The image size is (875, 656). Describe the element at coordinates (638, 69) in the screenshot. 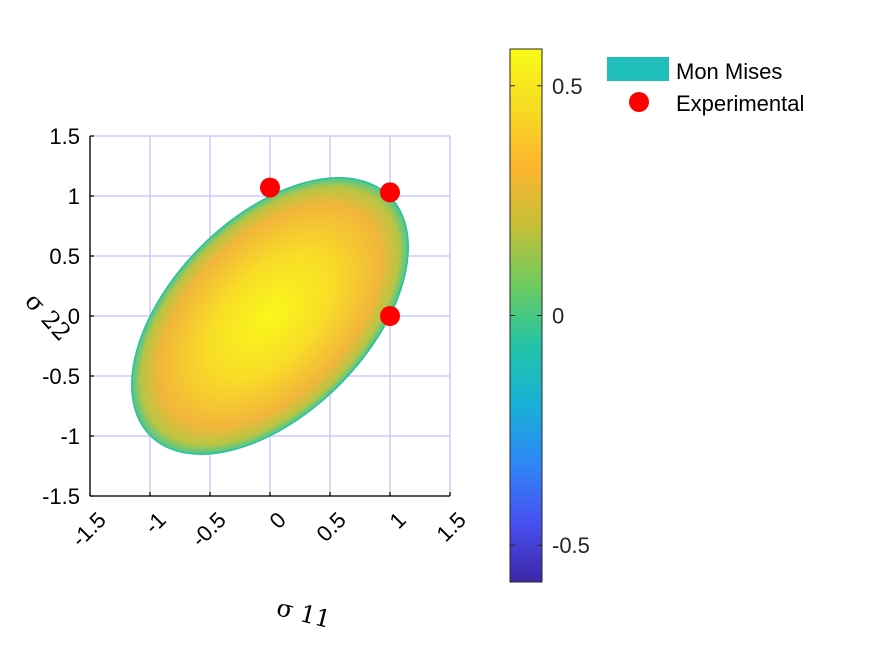

I see `legend-swatch-mon-mises` at that location.